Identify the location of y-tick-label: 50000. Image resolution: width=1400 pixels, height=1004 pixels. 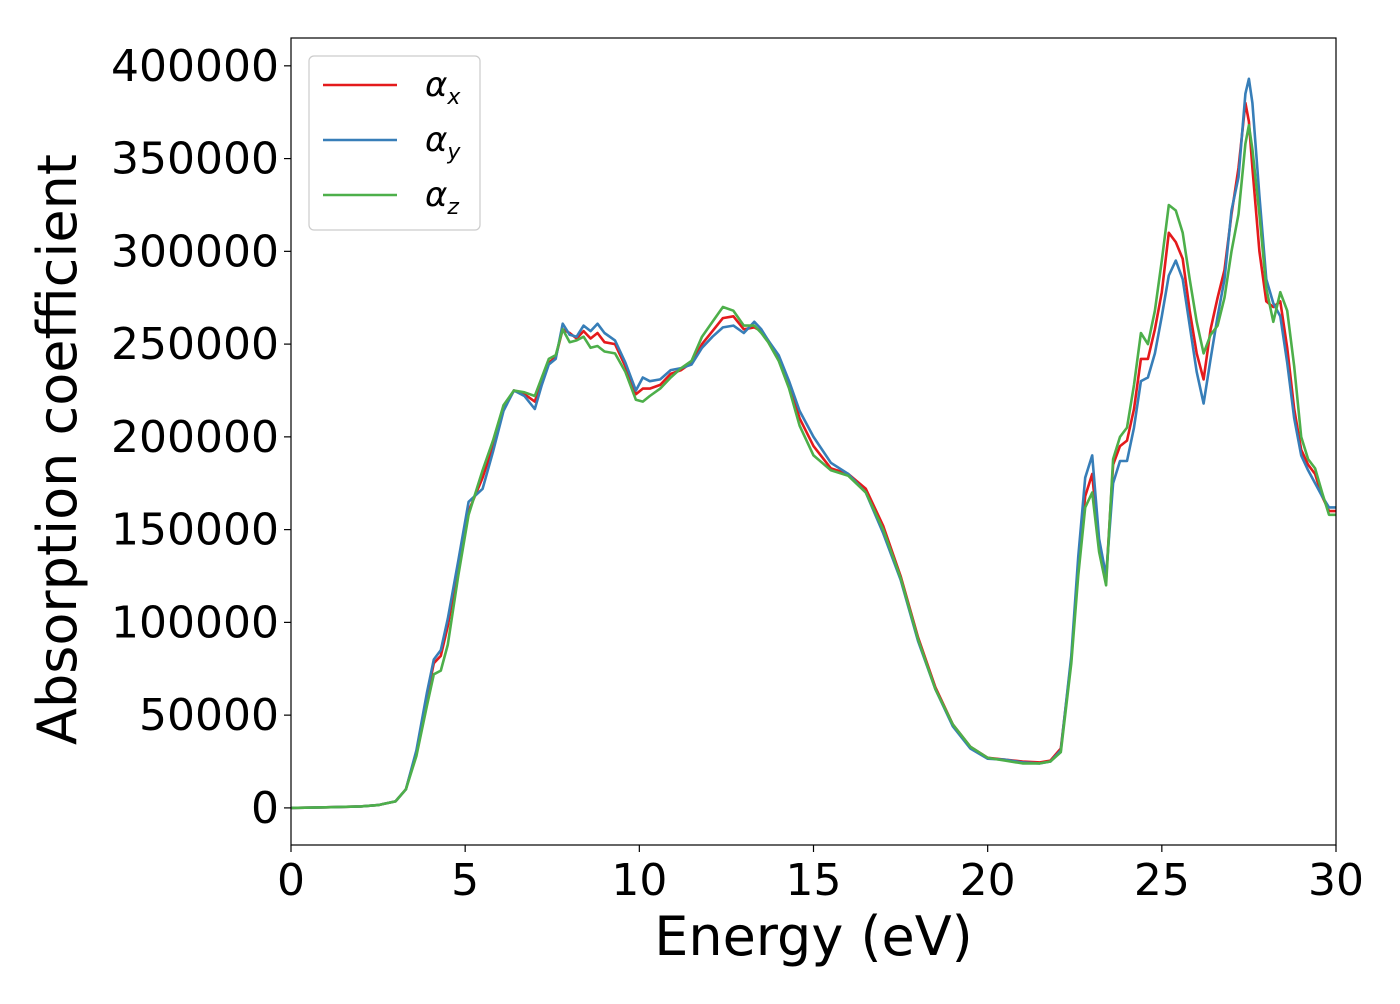
(209, 715).